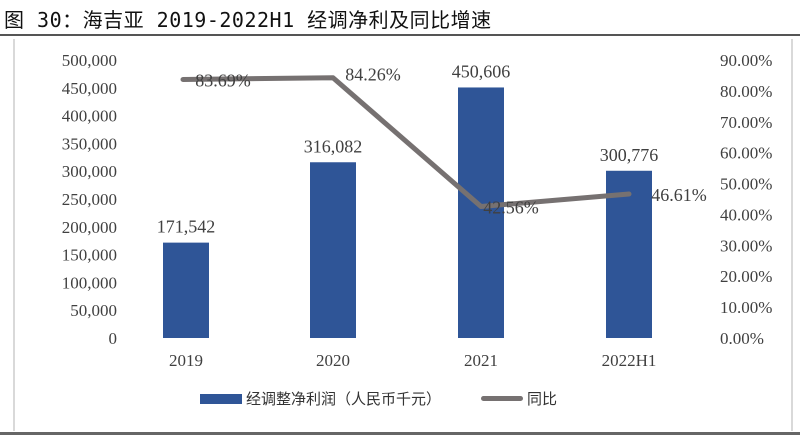  I want to click on line-data-label: 84.26%, so click(373, 75).